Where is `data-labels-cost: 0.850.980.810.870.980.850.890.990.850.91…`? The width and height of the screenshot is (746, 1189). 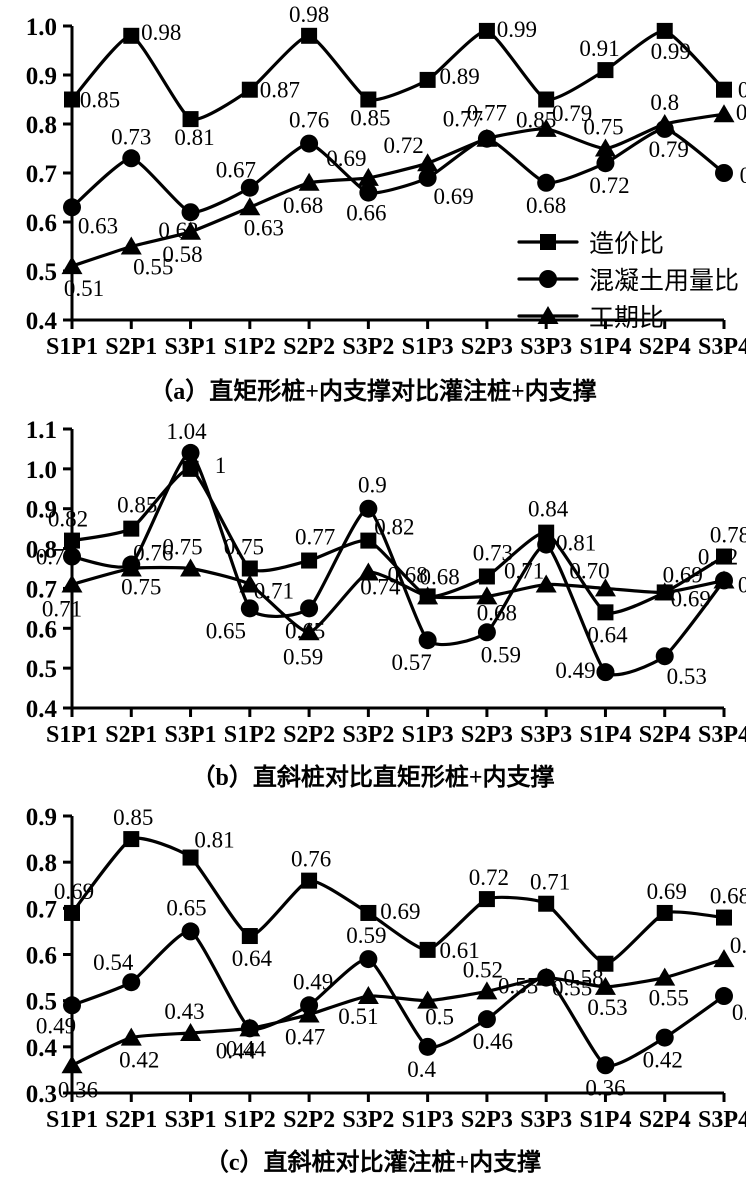
data-labels-cost: 0.850.980.810.870.980.850.890.990.850.91… is located at coordinates (413, 76).